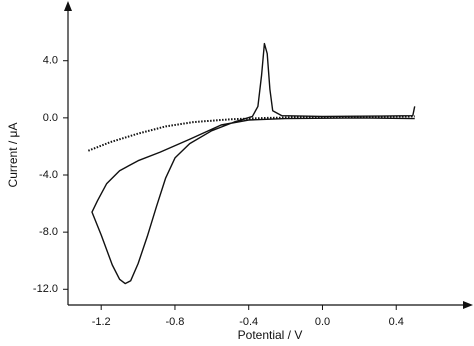  What do you see at coordinates (68, 6) in the screenshot?
I see `y-axis-arrow` at bounding box center [68, 6].